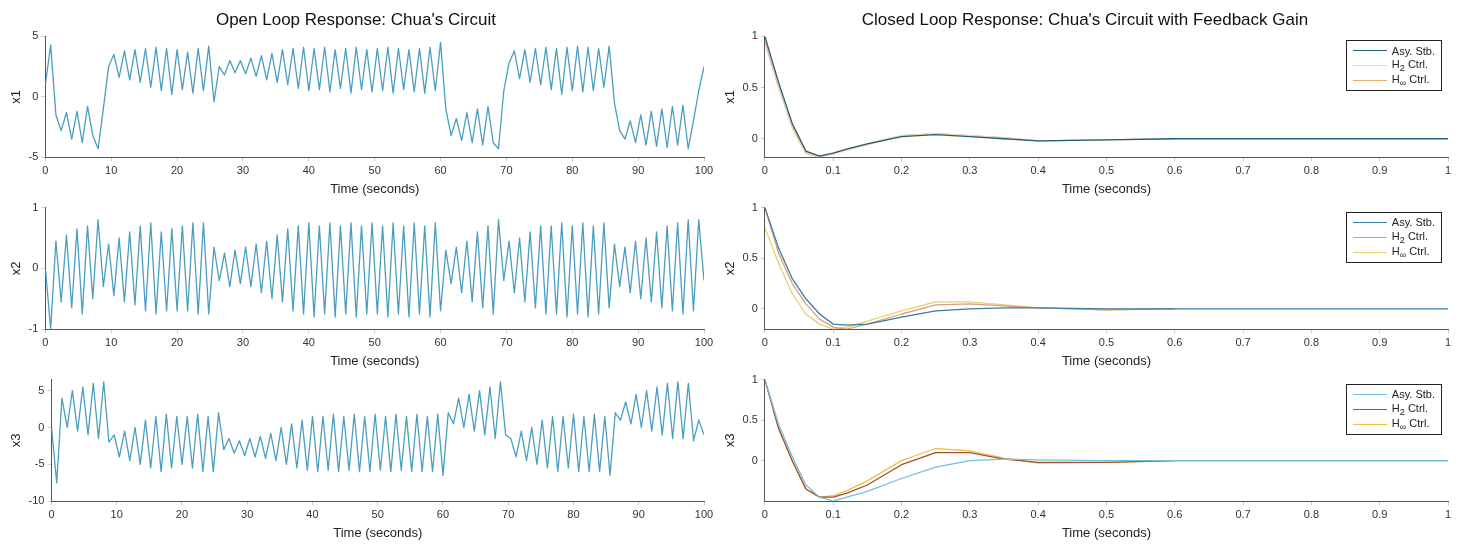  Describe the element at coordinates (730, 268) in the screenshot. I see `y-axis-title: x2` at that location.